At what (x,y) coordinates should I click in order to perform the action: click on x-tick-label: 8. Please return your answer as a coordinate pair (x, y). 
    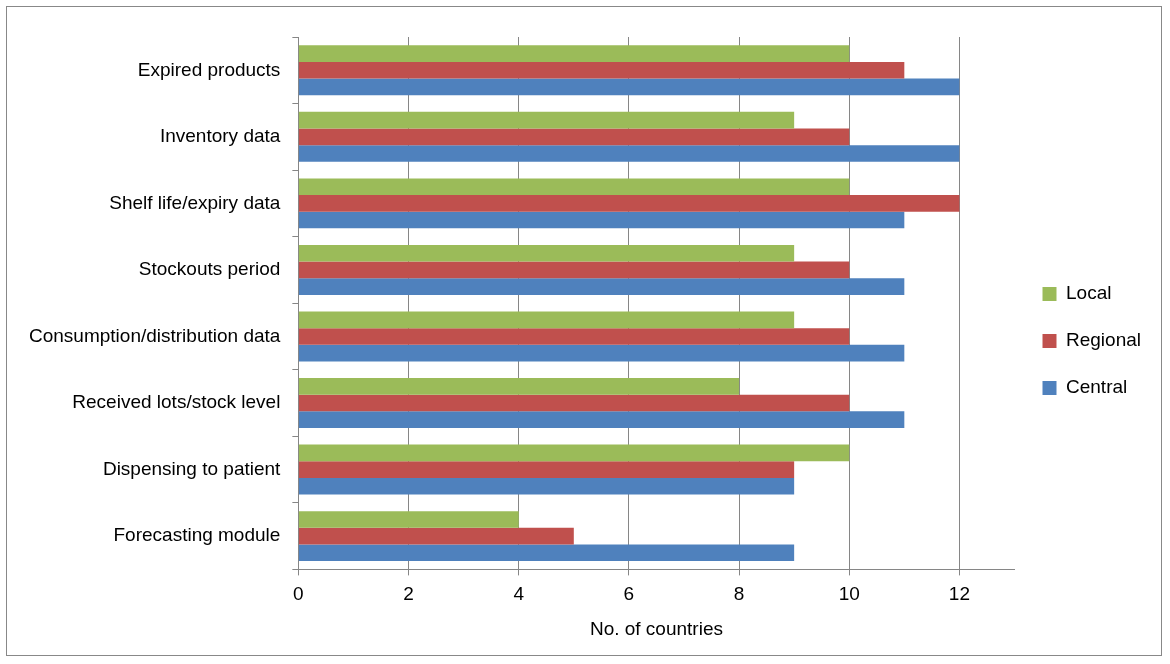
    Looking at the image, I should click on (739, 594).